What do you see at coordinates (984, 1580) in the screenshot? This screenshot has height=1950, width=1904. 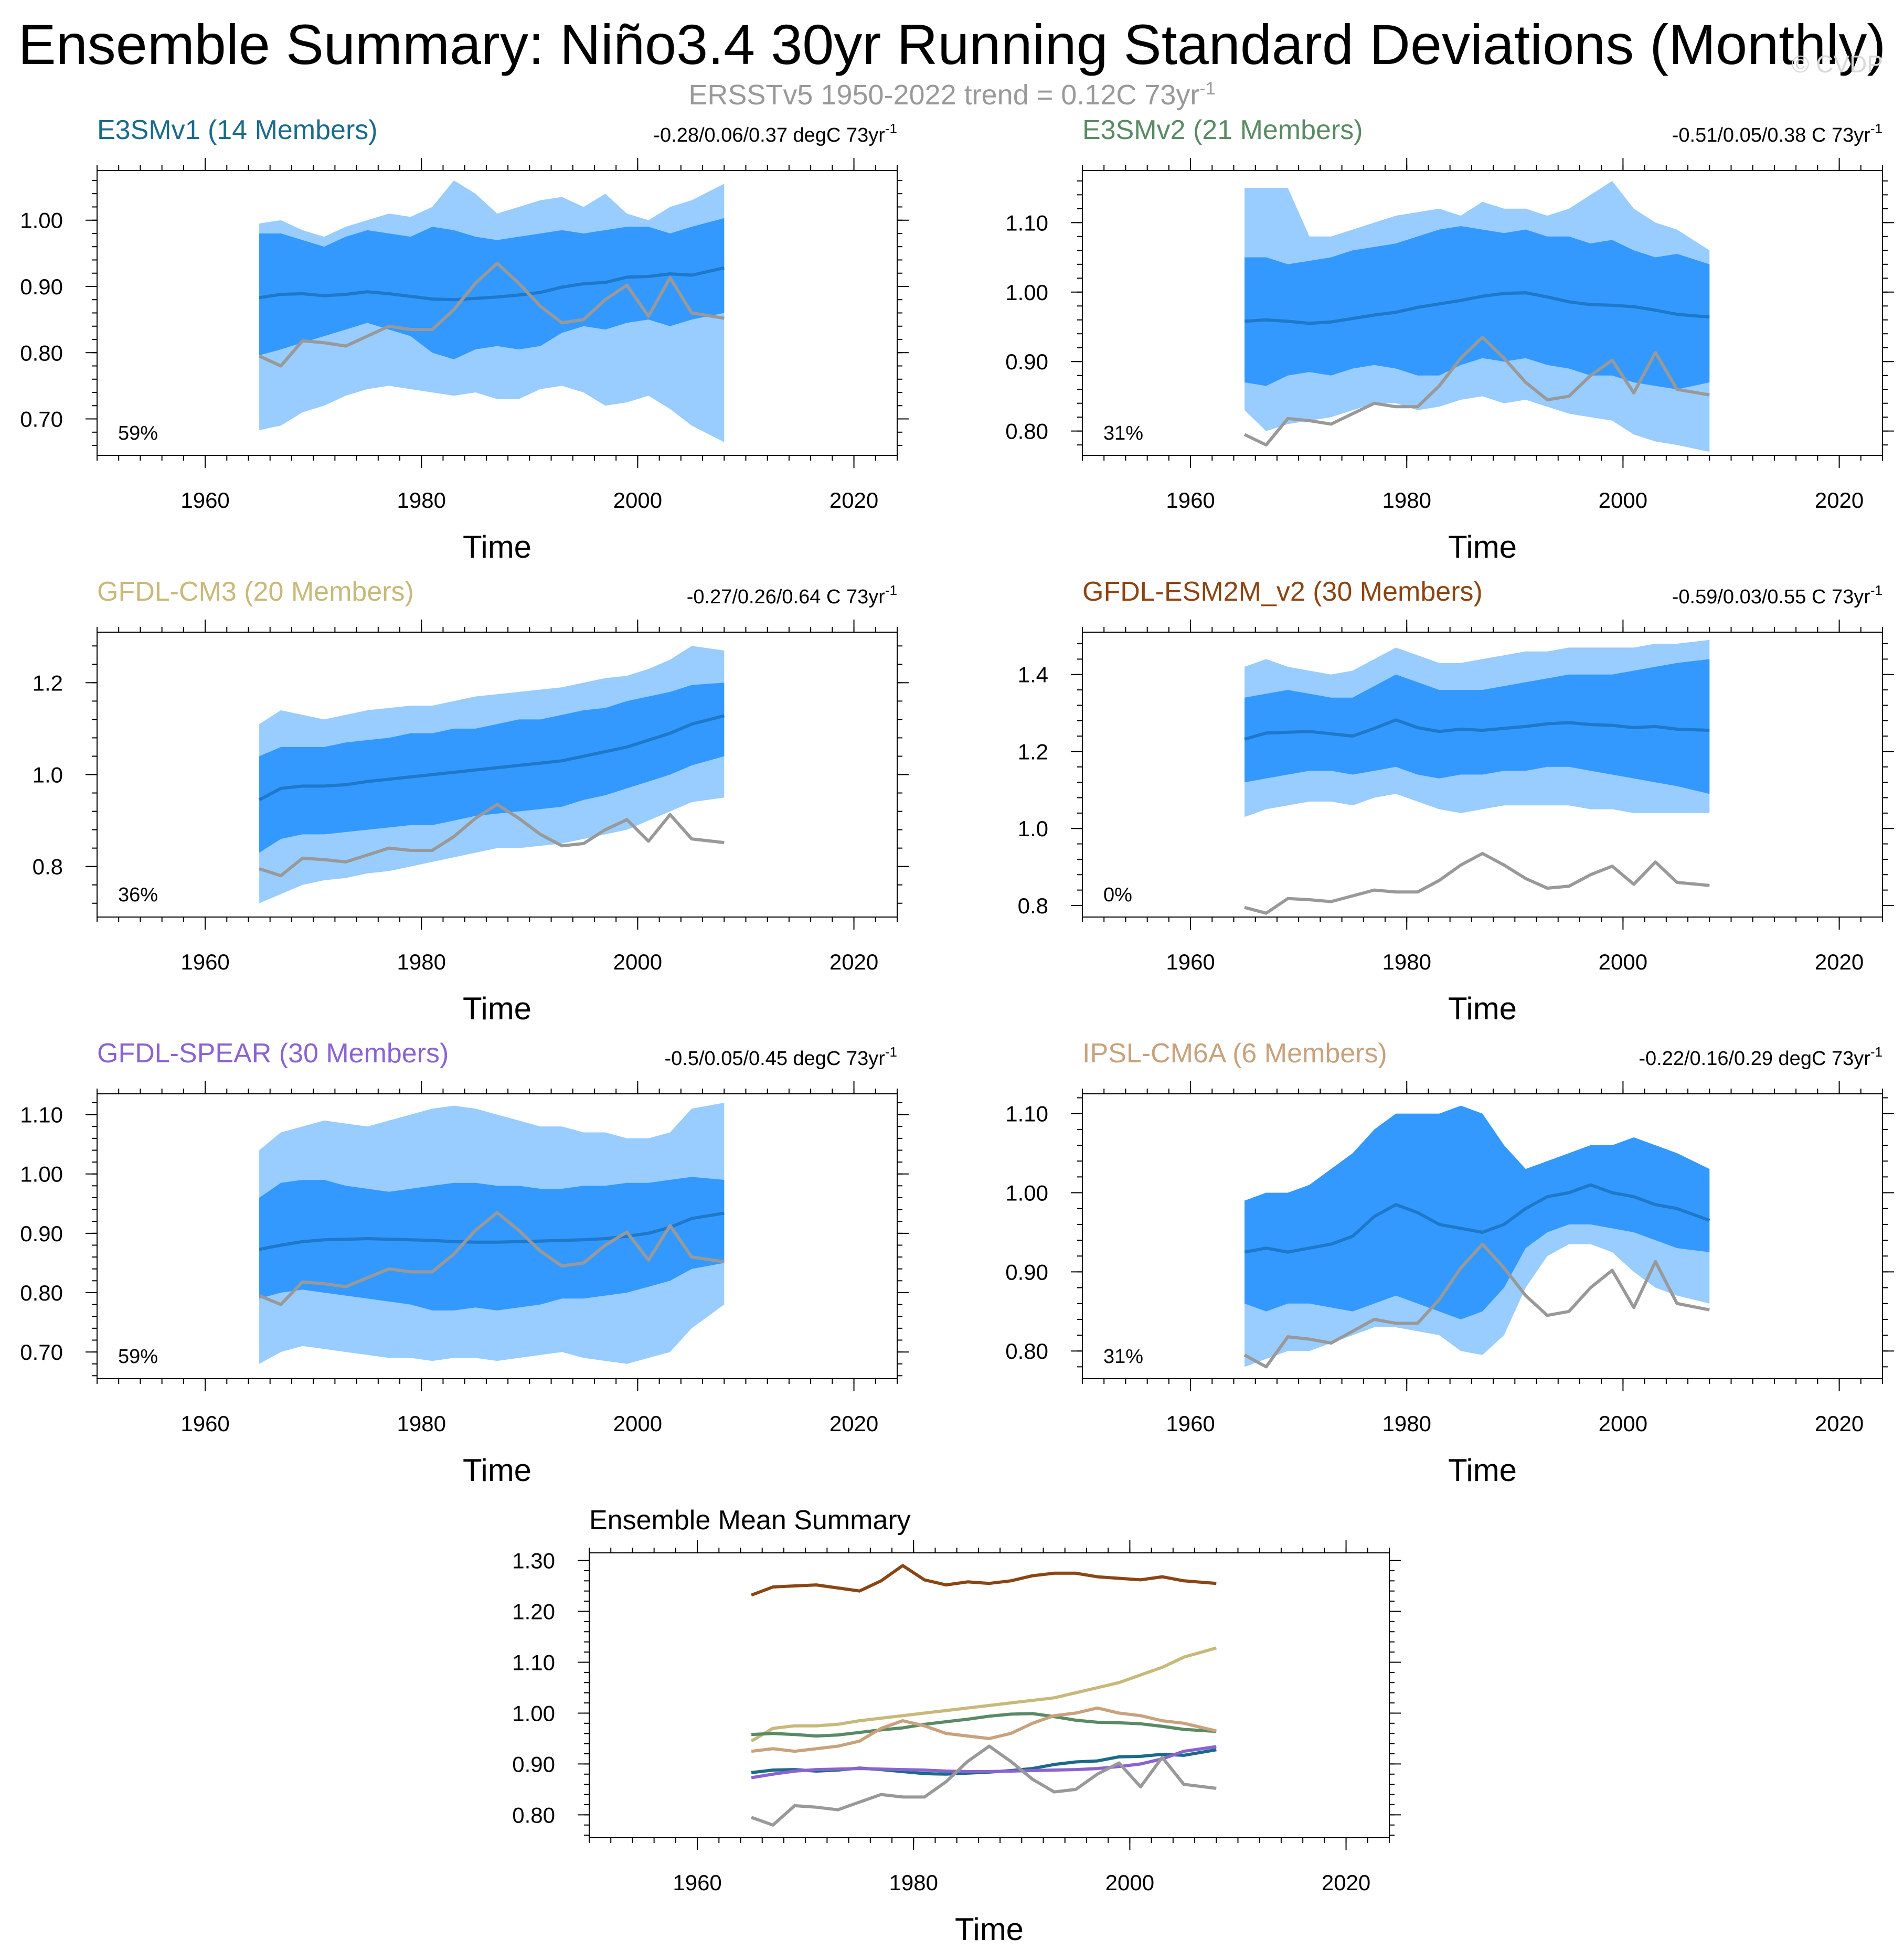 I see `series-line-gfdl-esm2m-v2` at bounding box center [984, 1580].